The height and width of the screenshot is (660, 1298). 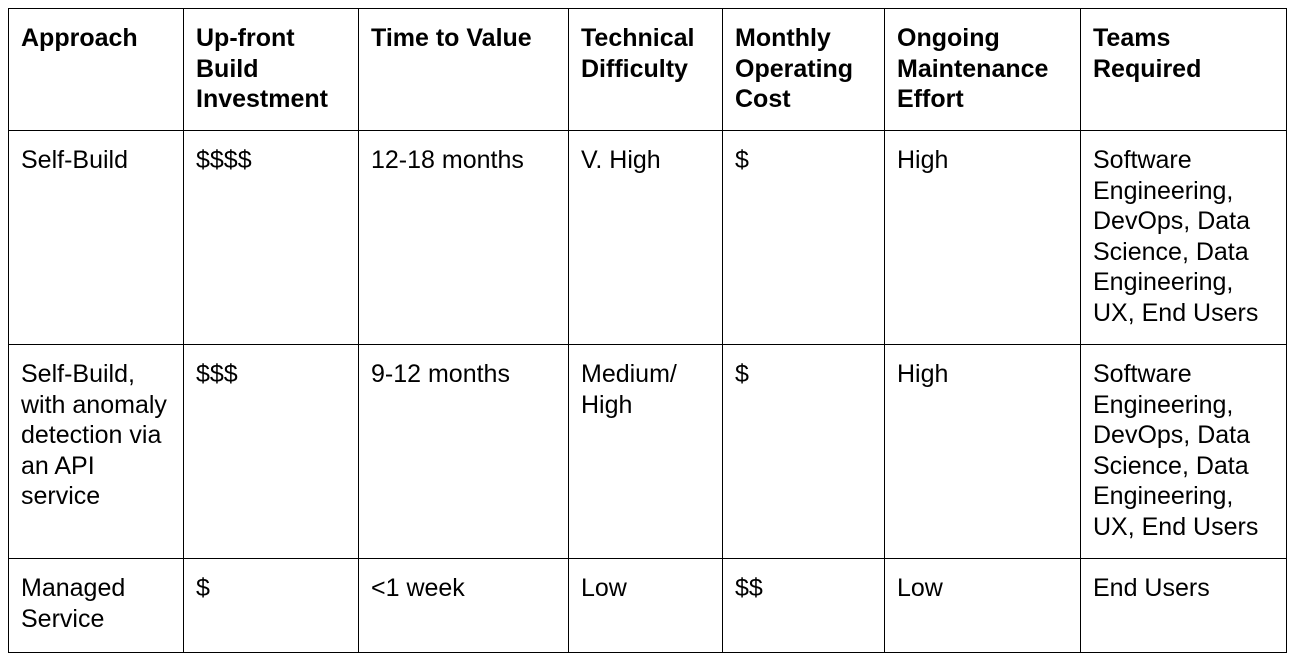 I want to click on cell-upfront-investment: $, so click(x=271, y=605).